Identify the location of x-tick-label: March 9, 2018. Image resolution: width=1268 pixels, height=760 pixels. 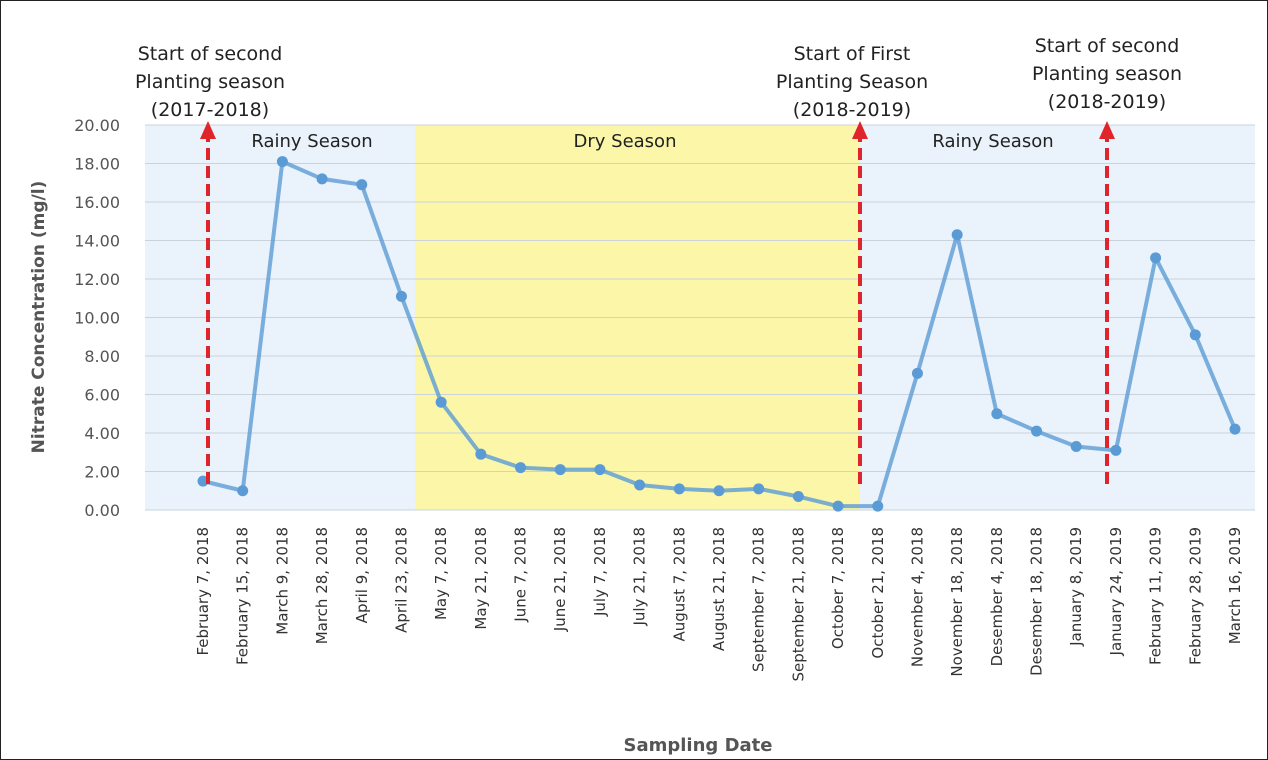
(282, 581).